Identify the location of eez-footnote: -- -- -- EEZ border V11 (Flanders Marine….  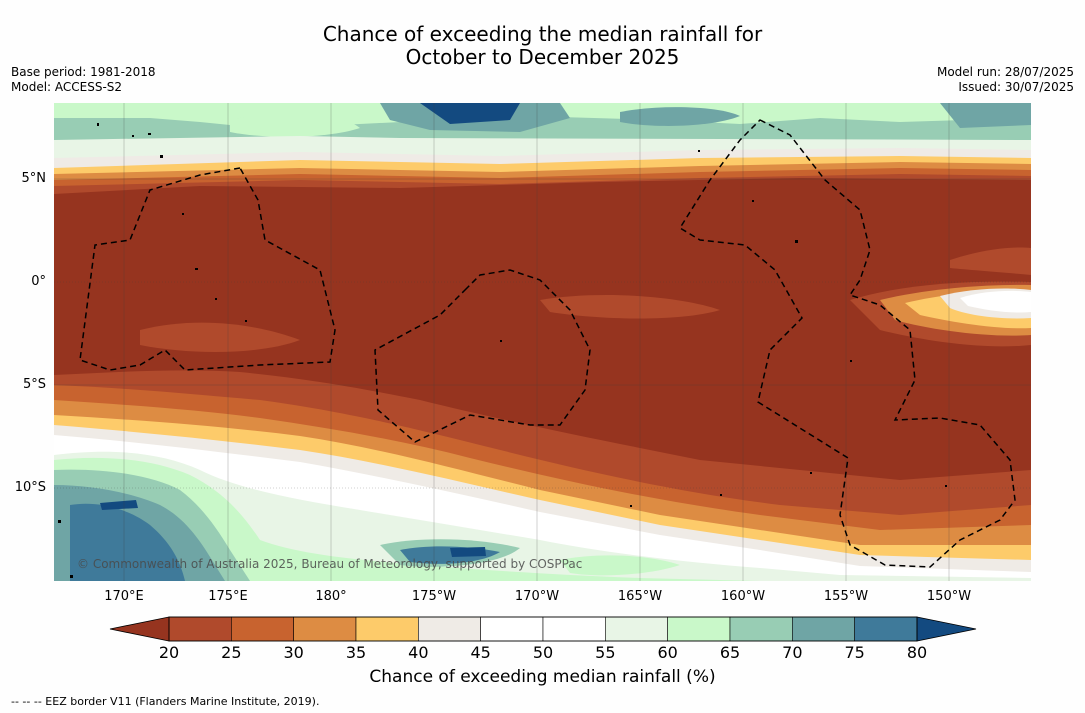
(165, 701).